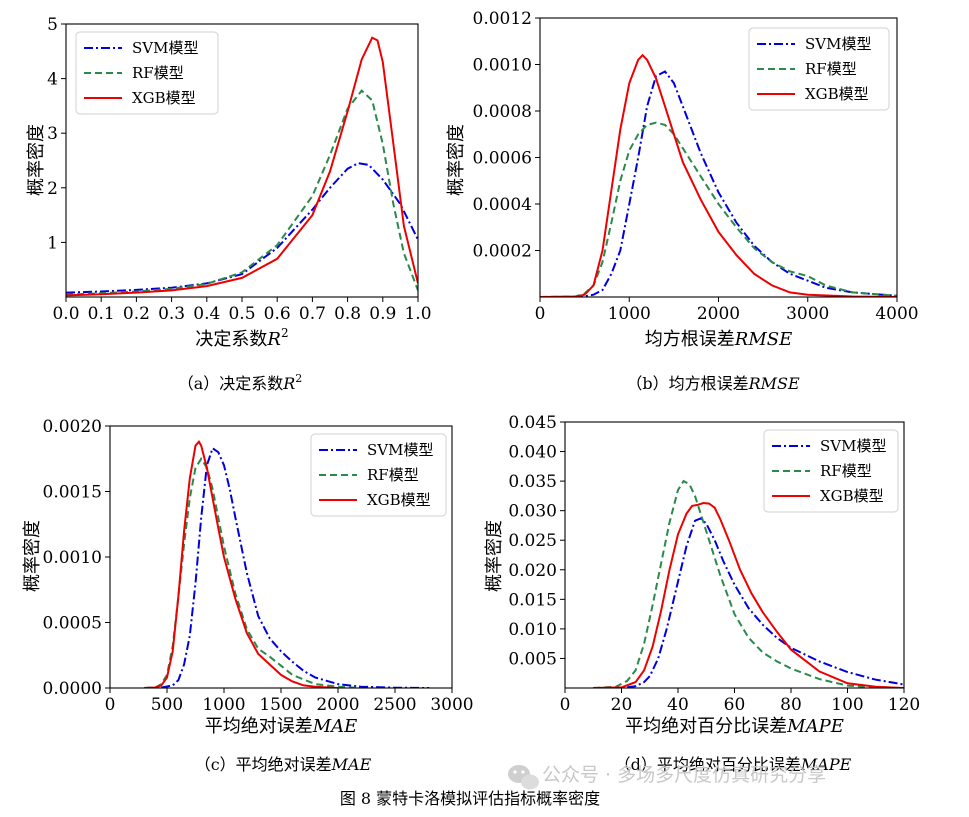  Describe the element at coordinates (65, 314) in the screenshot. I see `x-tick-label: 0.0` at that location.